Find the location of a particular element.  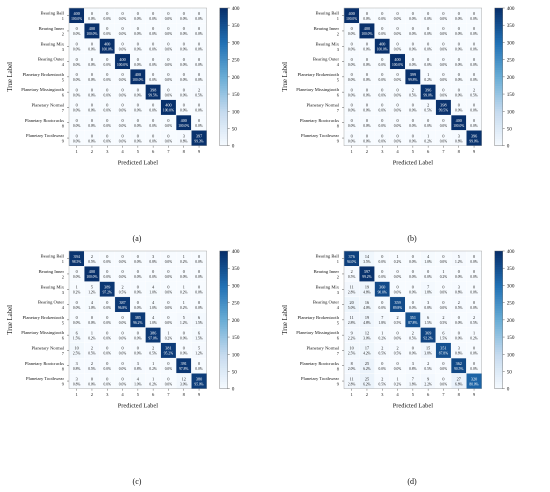

panel-caption: (d) is located at coordinates (412, 481).